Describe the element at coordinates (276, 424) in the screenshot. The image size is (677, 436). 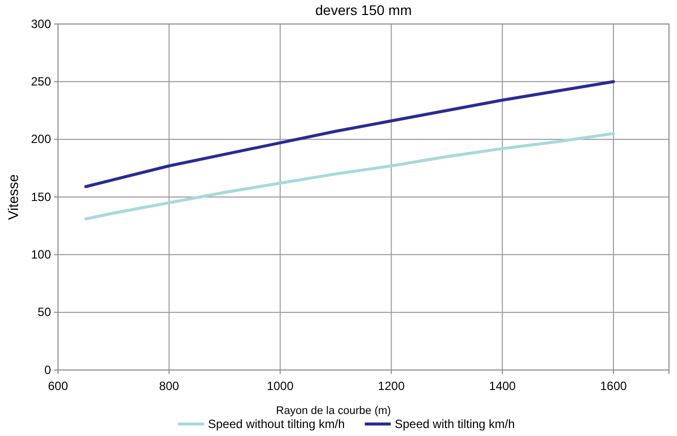
I see `legend-label: Speed without tilting km/h` at that location.